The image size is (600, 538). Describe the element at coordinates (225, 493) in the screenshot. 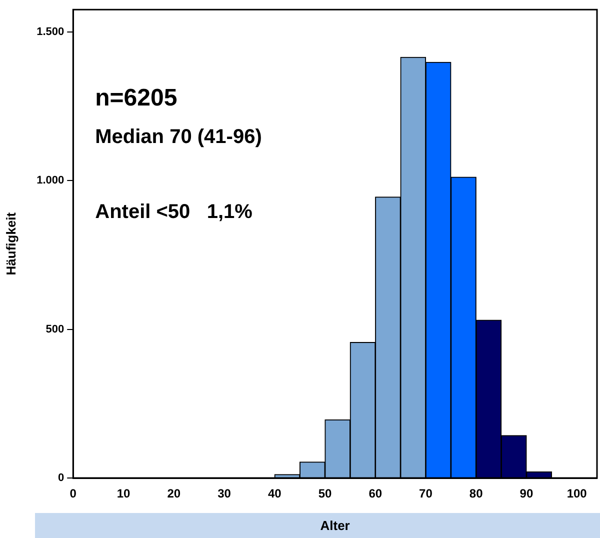

I see `x-tick-label: 30` at that location.